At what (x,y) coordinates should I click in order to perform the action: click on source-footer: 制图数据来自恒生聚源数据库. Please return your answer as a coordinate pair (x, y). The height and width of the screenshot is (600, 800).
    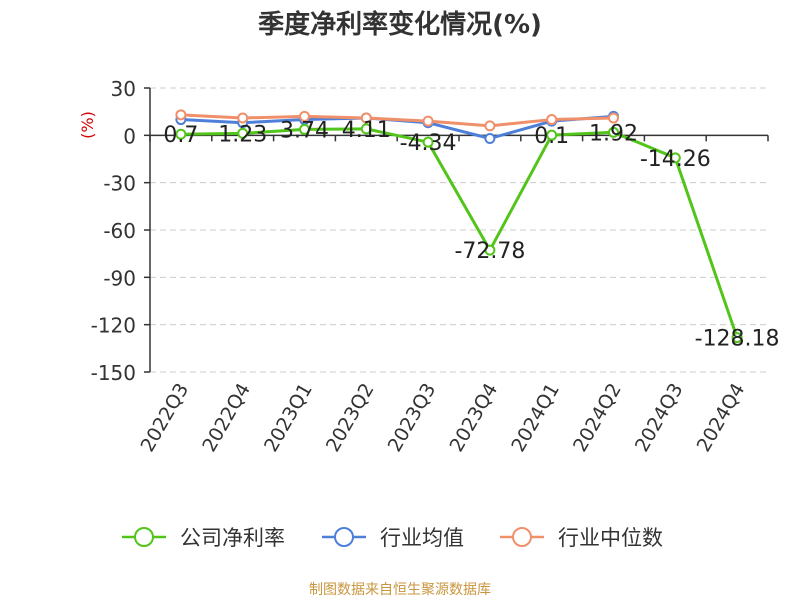
    Looking at the image, I should click on (400, 590).